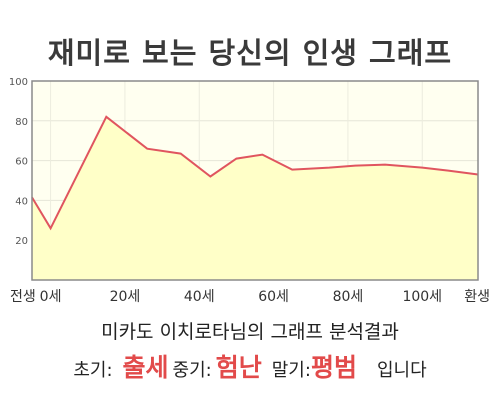 The image size is (500, 400). I want to click on middle-value: 험난, so click(238, 367).